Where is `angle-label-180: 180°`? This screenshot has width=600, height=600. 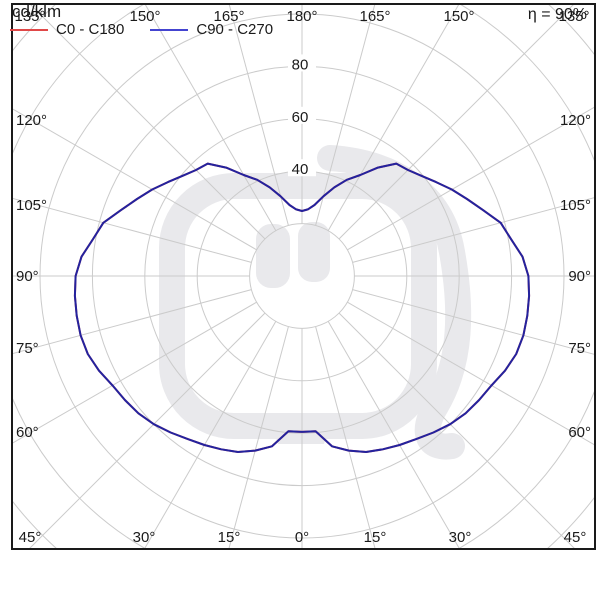
angle-label-180: 180° is located at coordinates (301, 16).